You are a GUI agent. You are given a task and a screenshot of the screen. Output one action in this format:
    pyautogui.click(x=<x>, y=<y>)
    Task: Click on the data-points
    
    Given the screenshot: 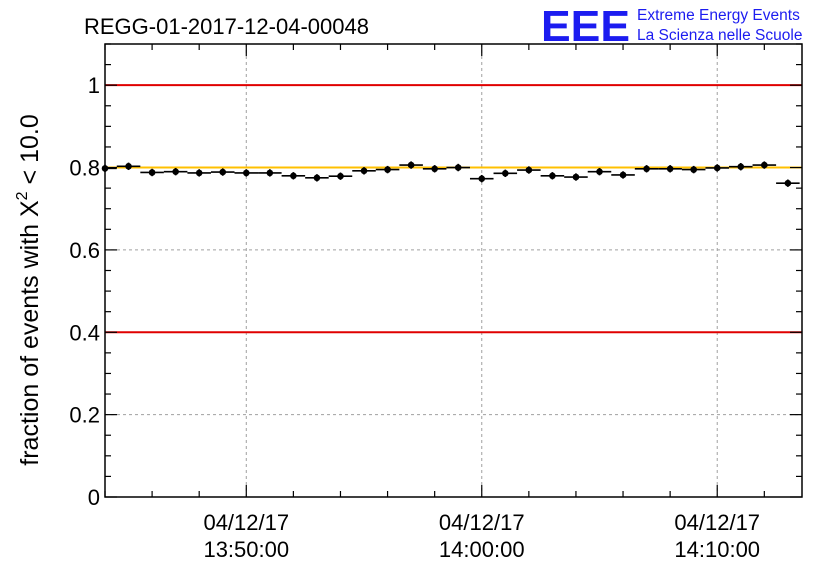 What is the action you would take?
    pyautogui.click(x=450, y=174)
    